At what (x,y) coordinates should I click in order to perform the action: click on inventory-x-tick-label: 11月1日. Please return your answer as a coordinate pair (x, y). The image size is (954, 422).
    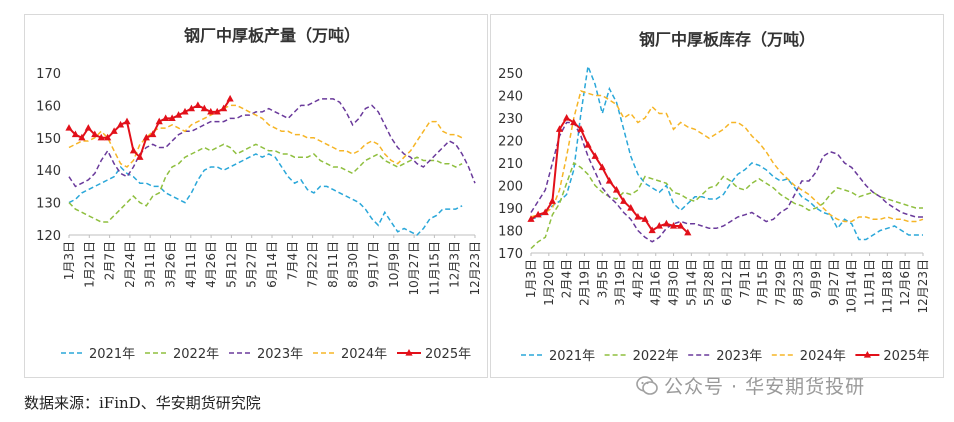
    Looking at the image, I should click on (870, 282).